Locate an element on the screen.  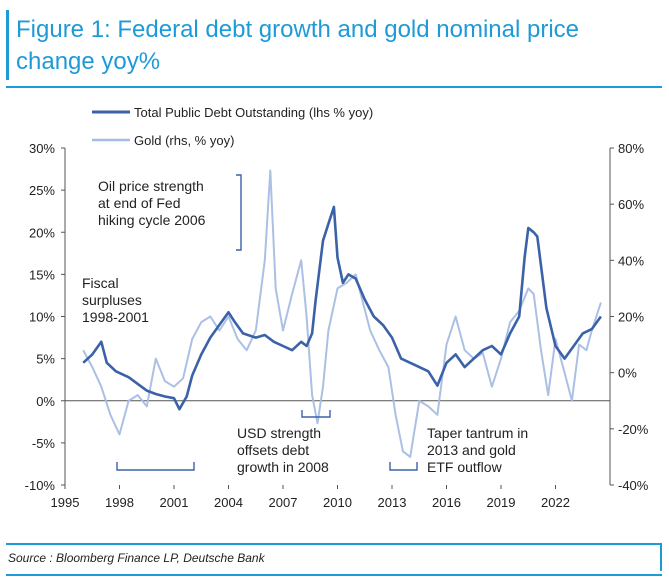
legend-label-gold: Gold (rhs, % yoy) is located at coordinates (184, 140).